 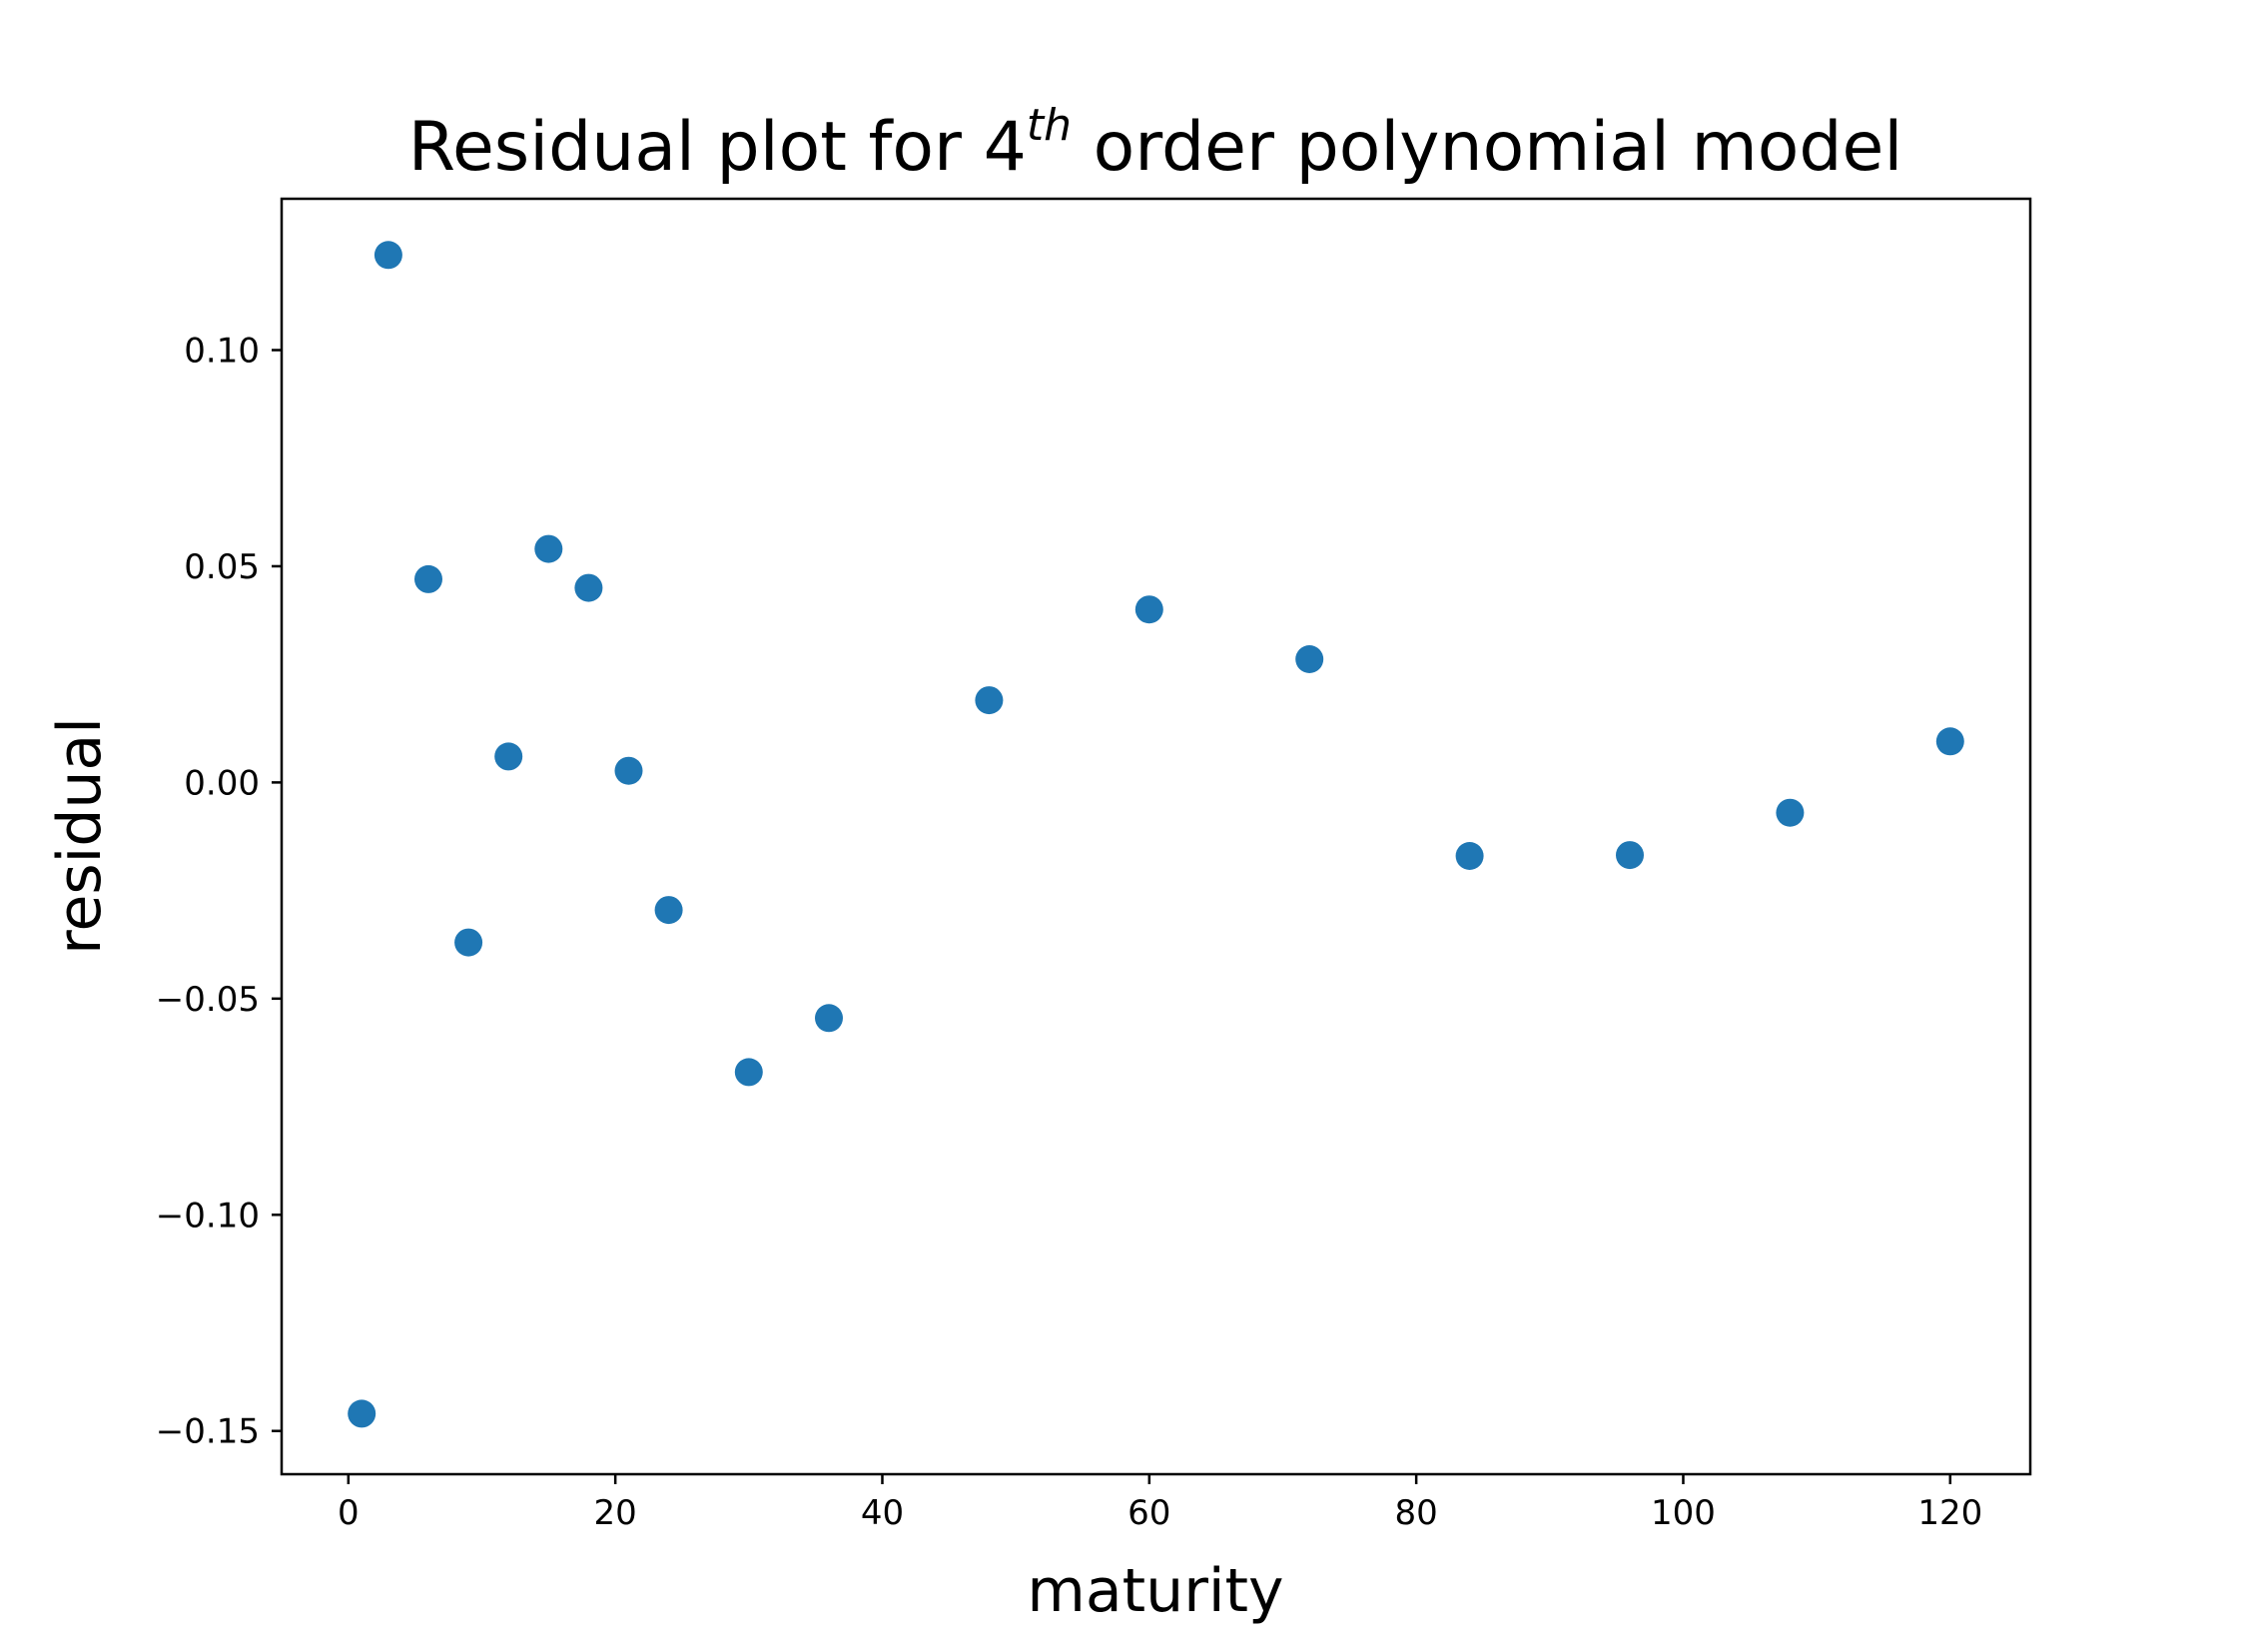 I want to click on y-tick-label: 0.00, so click(x=222, y=783).